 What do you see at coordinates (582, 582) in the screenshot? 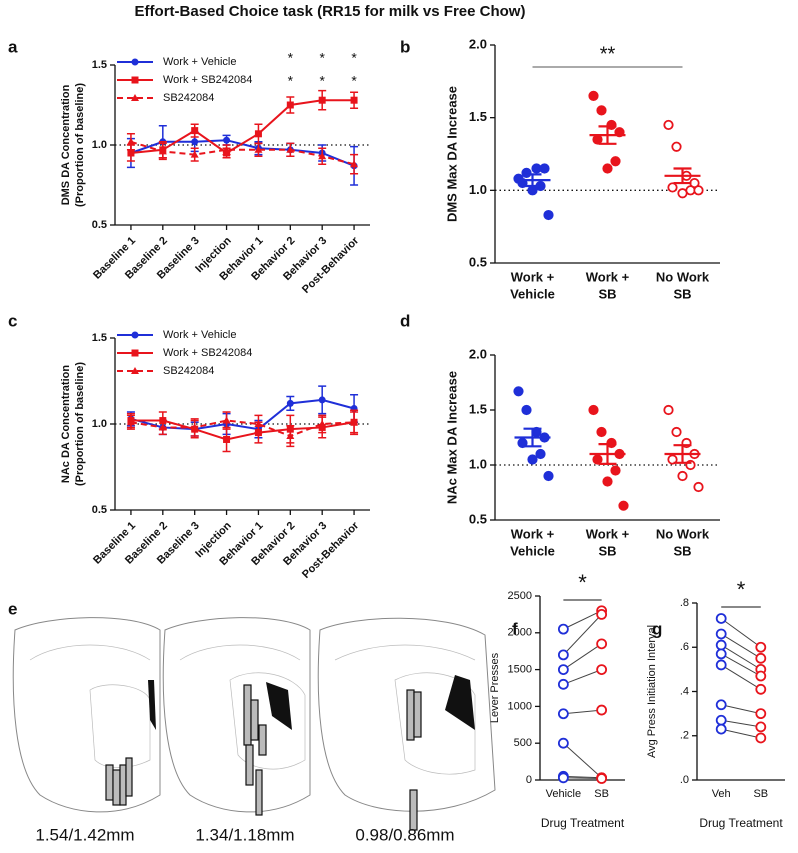
I see `significance: *` at bounding box center [582, 582].